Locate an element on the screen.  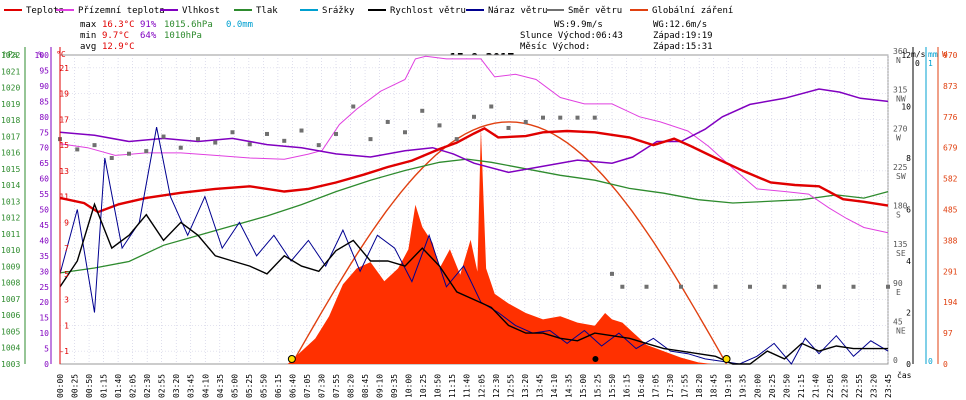
pressure-tick-label: 1015 is located at coordinates (10, 169).